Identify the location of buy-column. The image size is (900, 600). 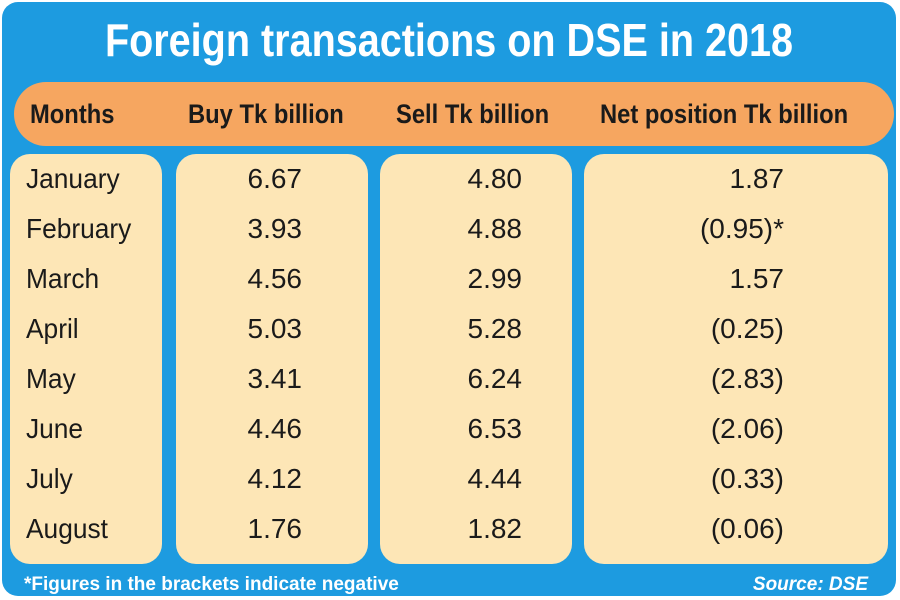
(272, 359).